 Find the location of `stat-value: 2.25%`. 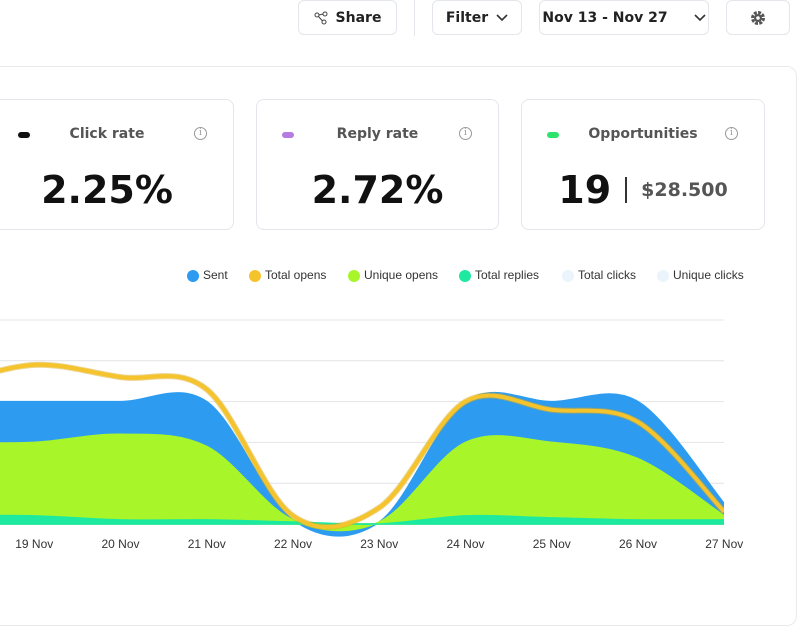

stat-value: 2.25% is located at coordinates (107, 190).